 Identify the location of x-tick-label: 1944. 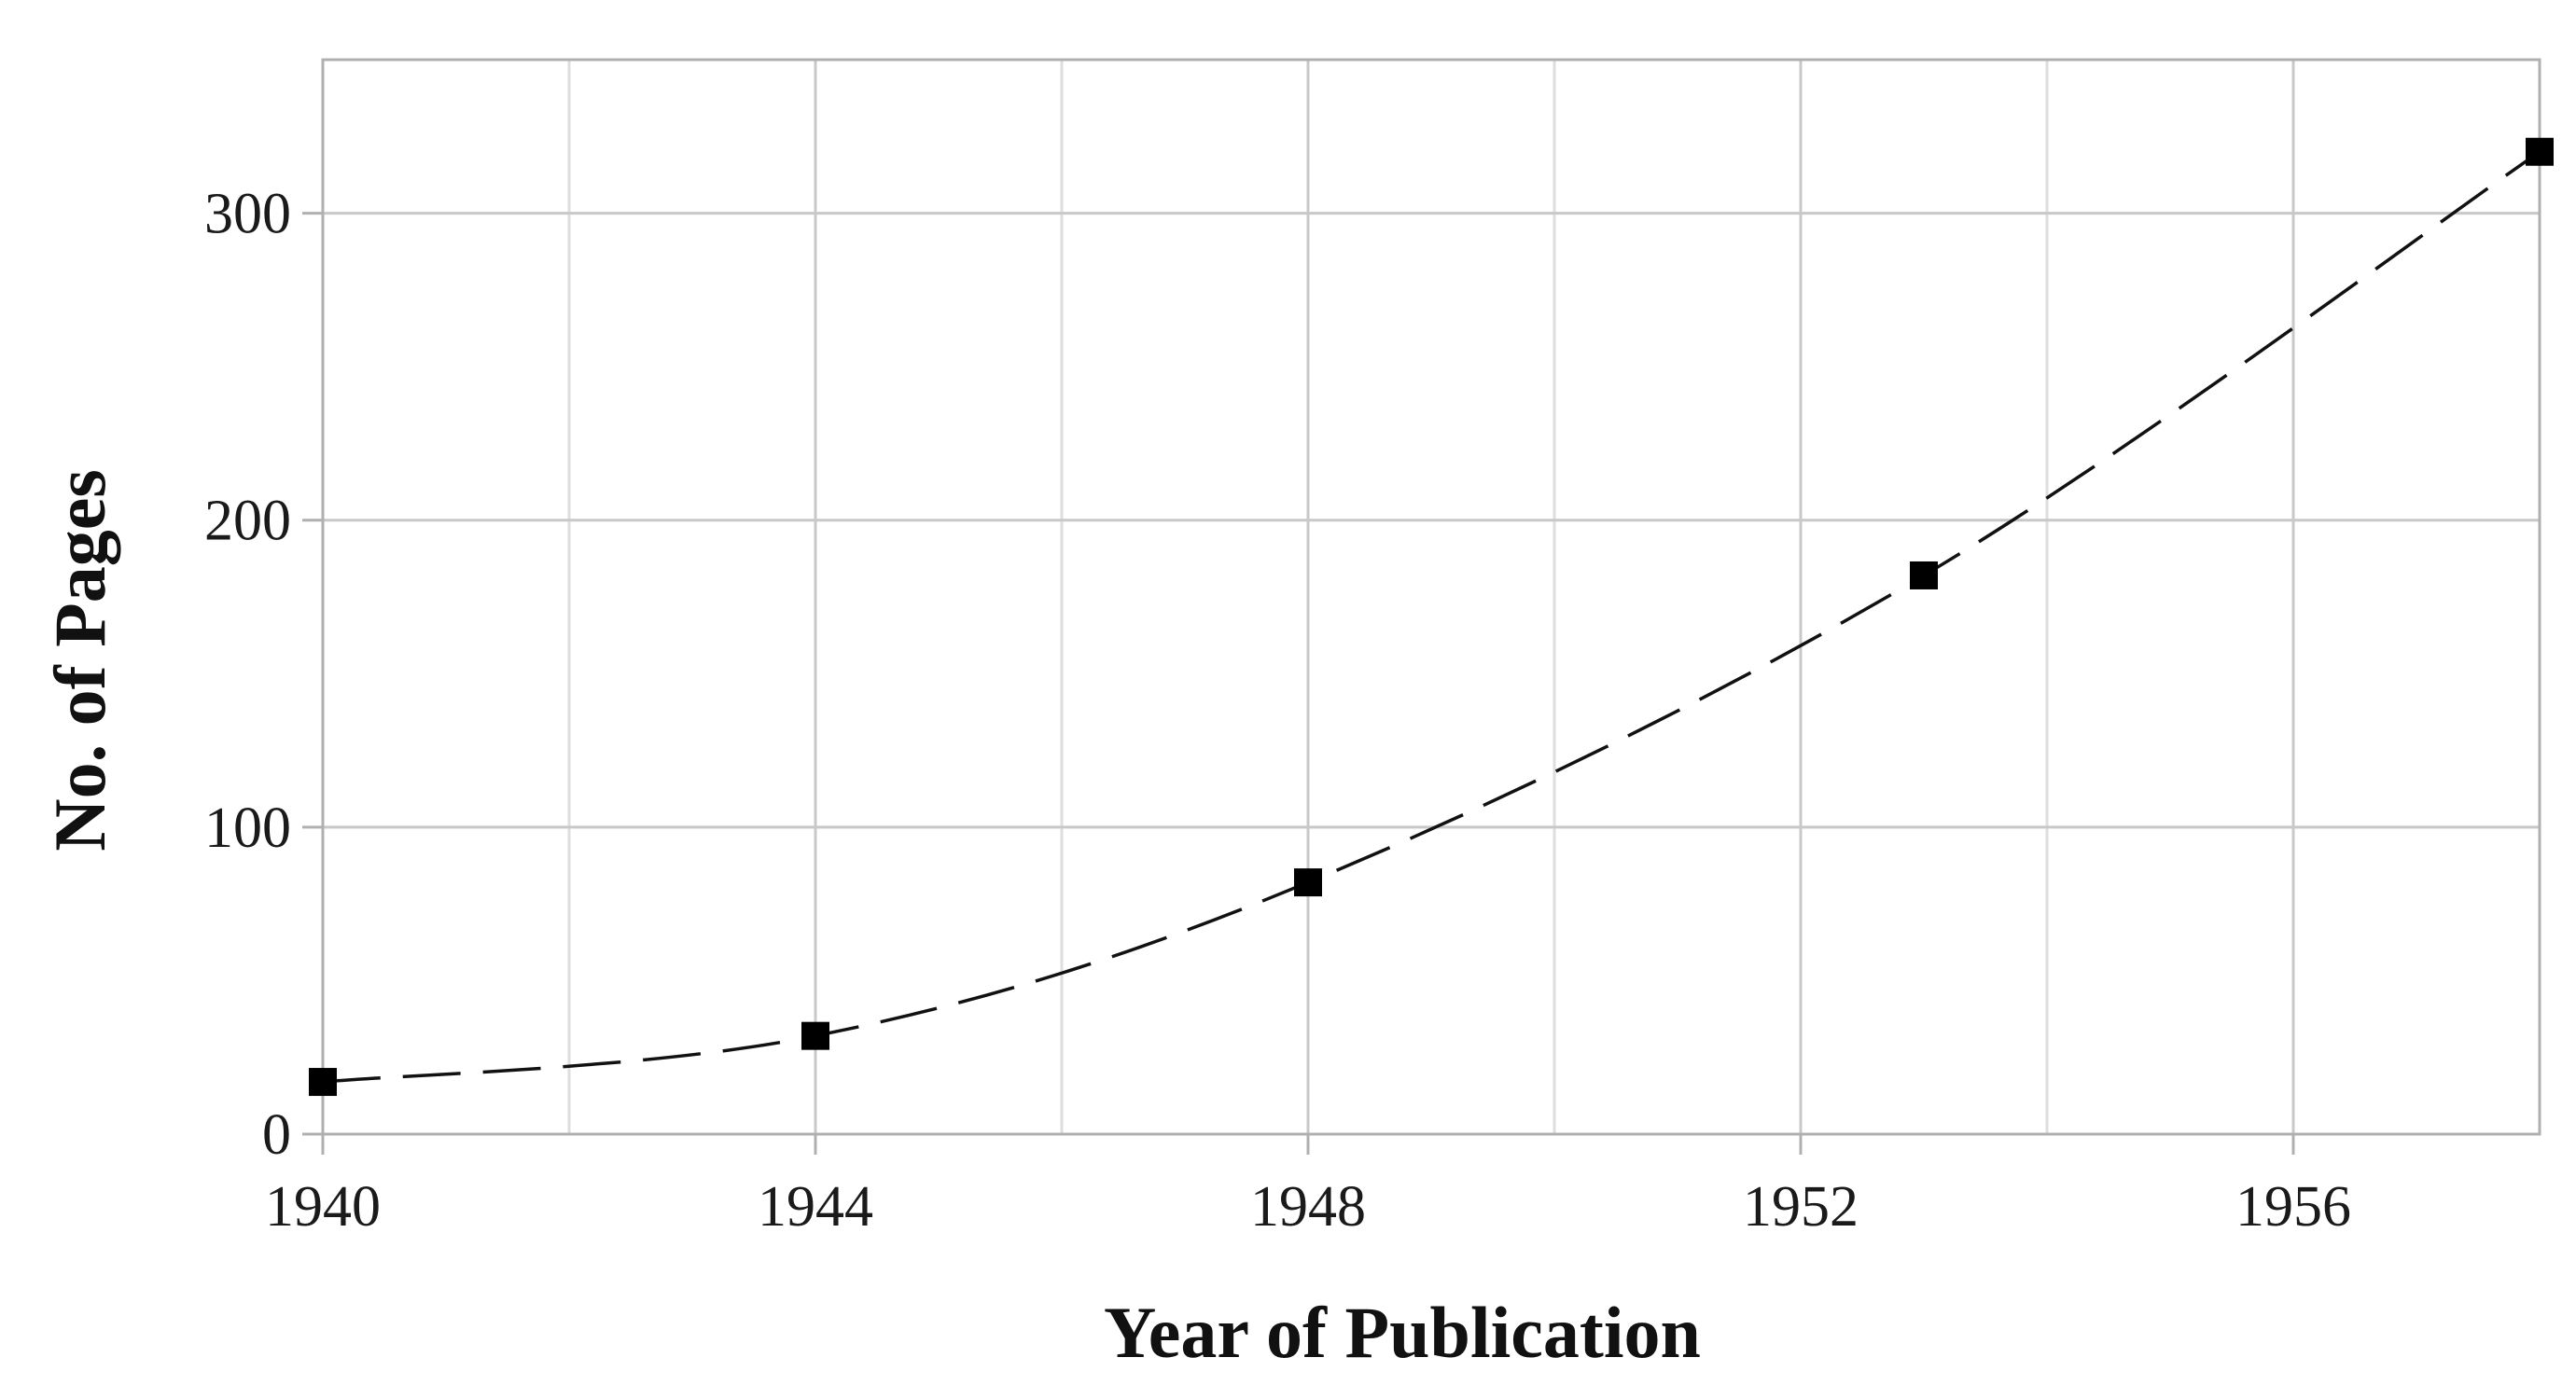
(815, 1207).